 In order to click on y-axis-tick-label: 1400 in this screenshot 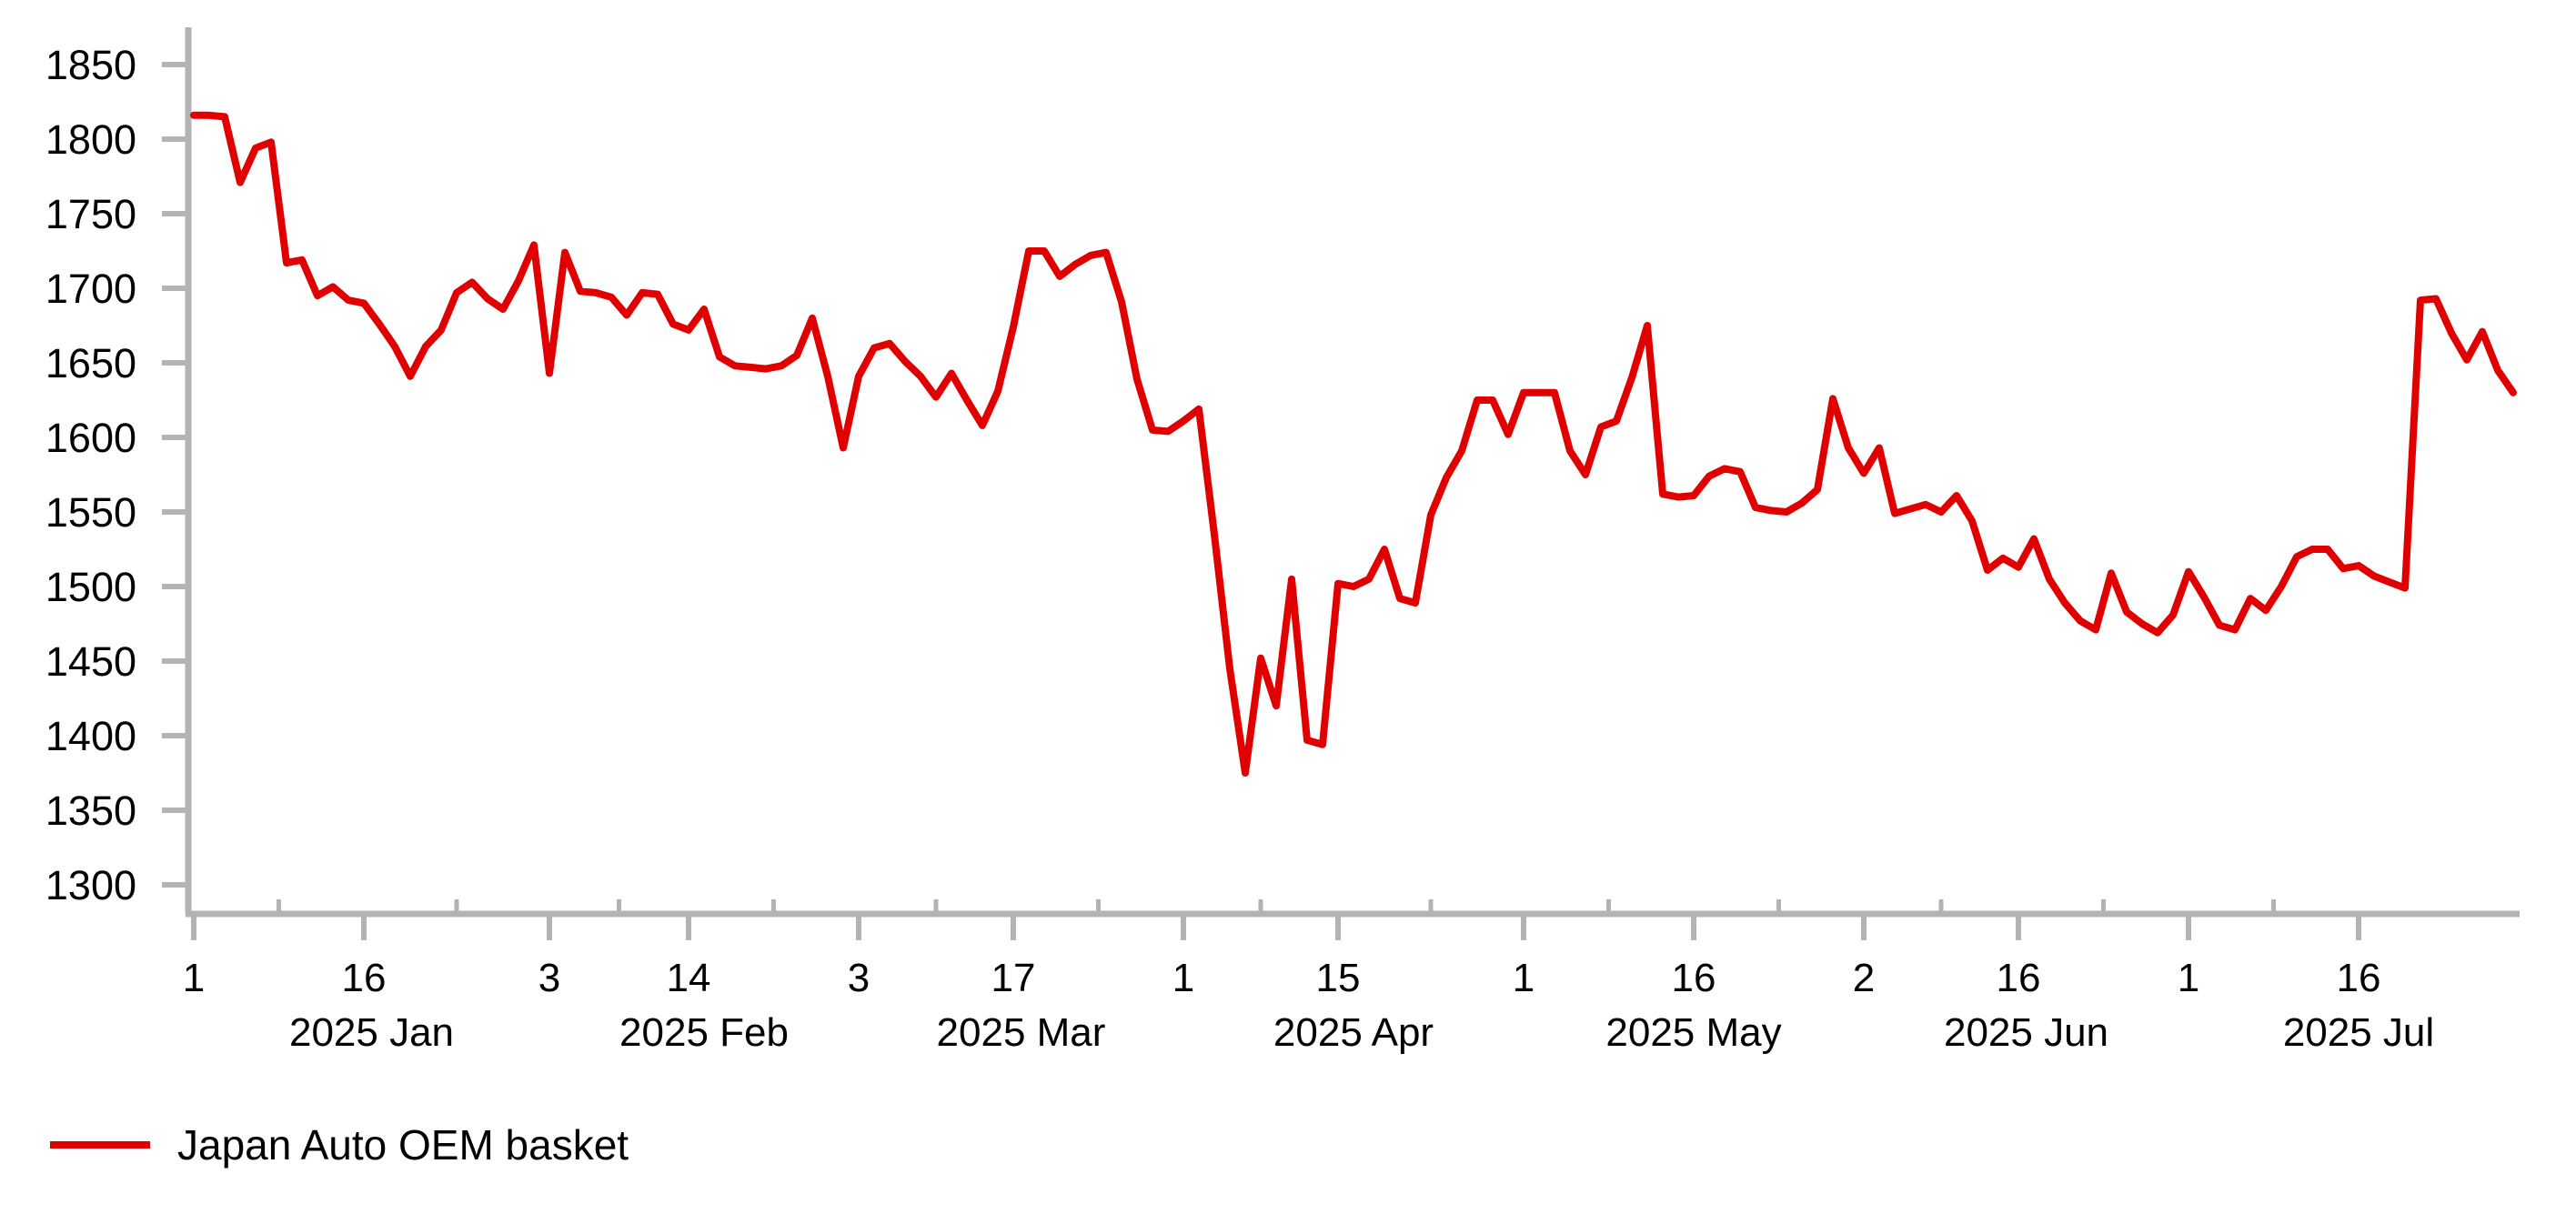, I will do `click(90, 736)`.